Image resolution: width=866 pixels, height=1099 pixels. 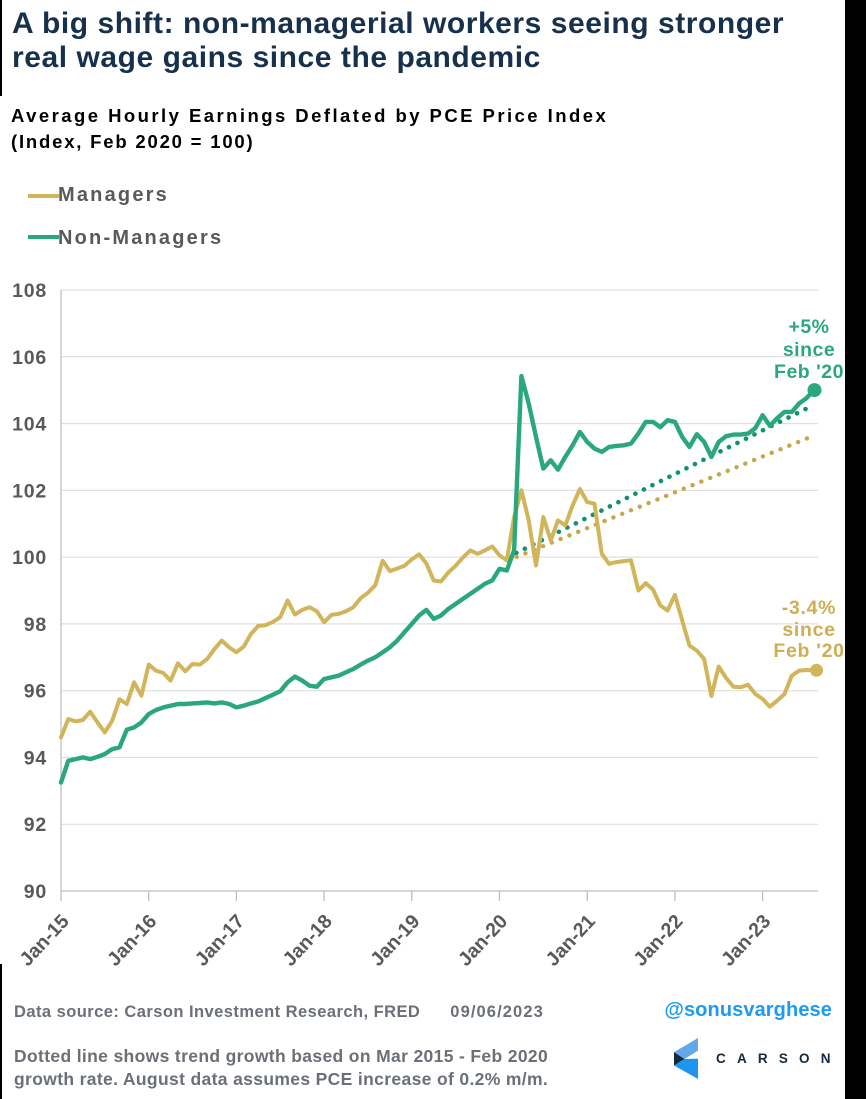 What do you see at coordinates (44, 940) in the screenshot?
I see `svg-text: Jan-15` at bounding box center [44, 940].